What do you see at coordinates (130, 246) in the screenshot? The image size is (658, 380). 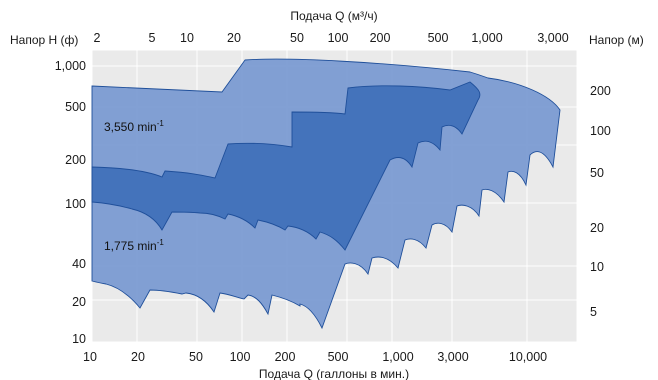 I see `low-speed-label-value: 1,775 min` at bounding box center [130, 246].